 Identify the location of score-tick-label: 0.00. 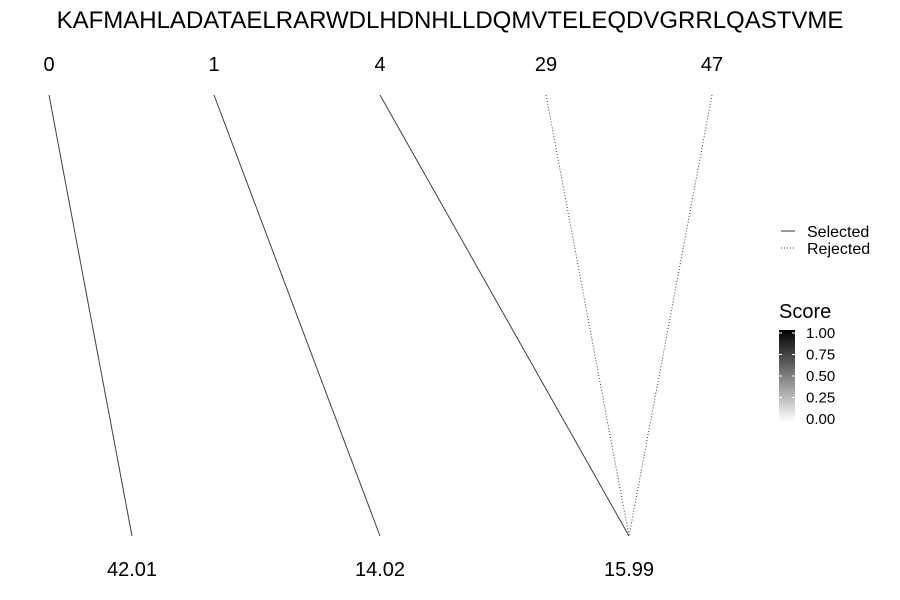
(820, 419).